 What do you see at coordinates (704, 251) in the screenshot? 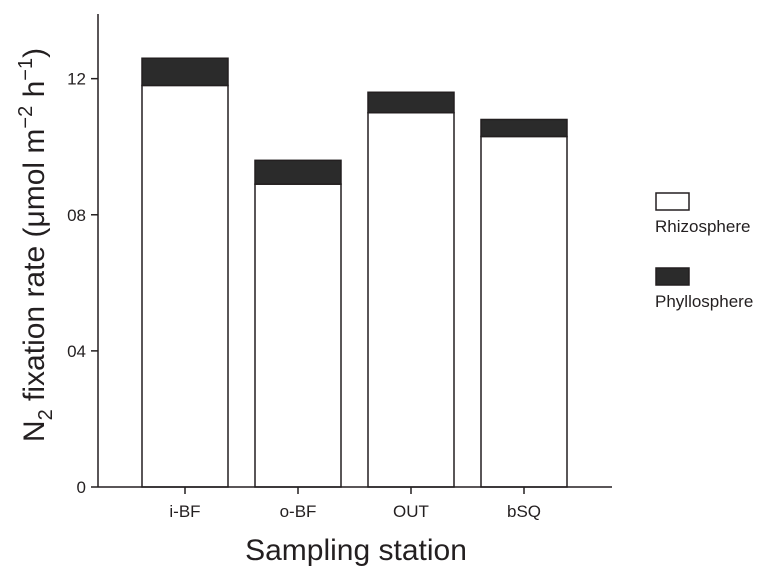
I see `legend: Rhizosphere Phyllosphere` at bounding box center [704, 251].